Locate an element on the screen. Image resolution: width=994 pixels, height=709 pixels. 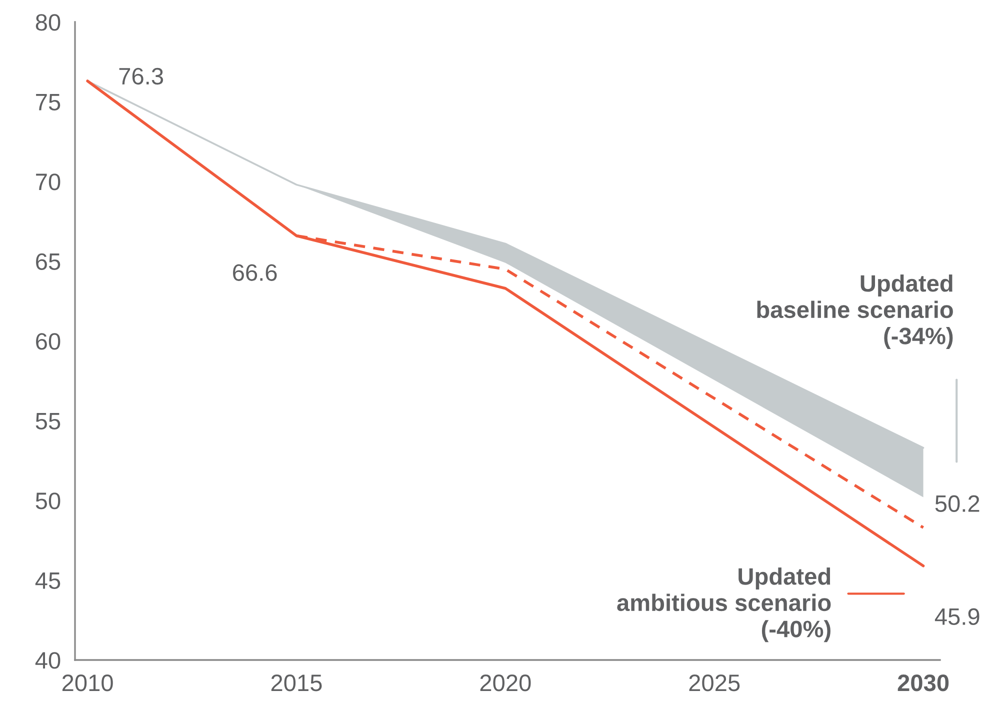
legend-label: Updated ambitious scenario (-40%) is located at coordinates (724, 604).